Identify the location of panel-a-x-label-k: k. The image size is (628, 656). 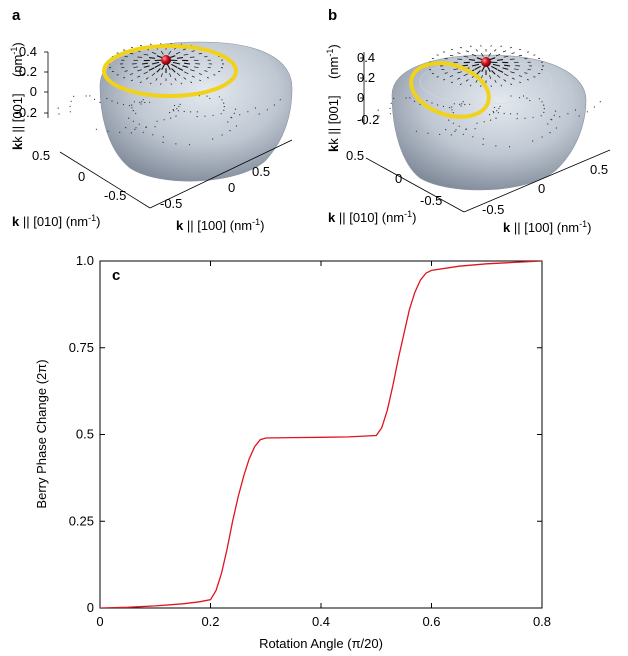
(180, 225).